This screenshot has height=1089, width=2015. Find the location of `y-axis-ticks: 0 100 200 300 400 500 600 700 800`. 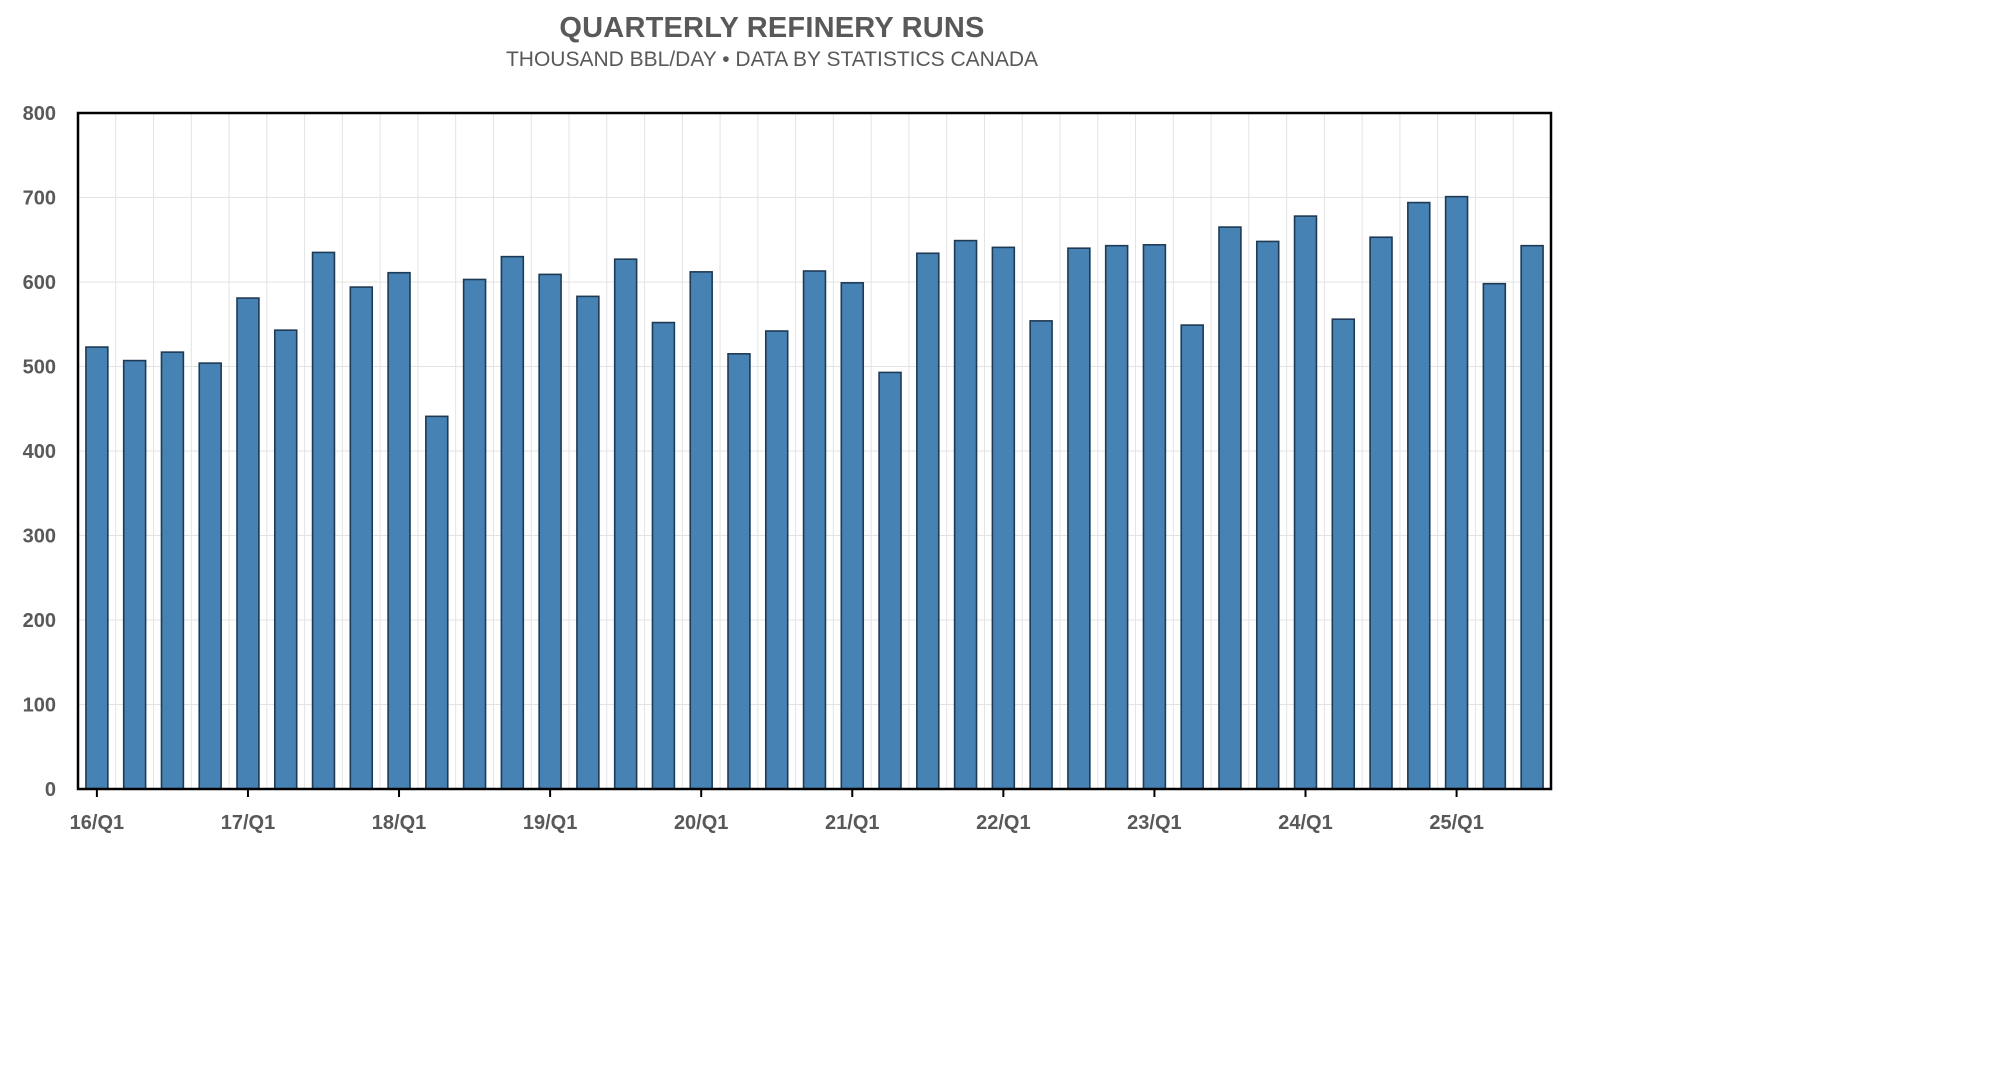

y-axis-ticks: 0 100 200 300 400 500 600 700 800 is located at coordinates (39, 452).